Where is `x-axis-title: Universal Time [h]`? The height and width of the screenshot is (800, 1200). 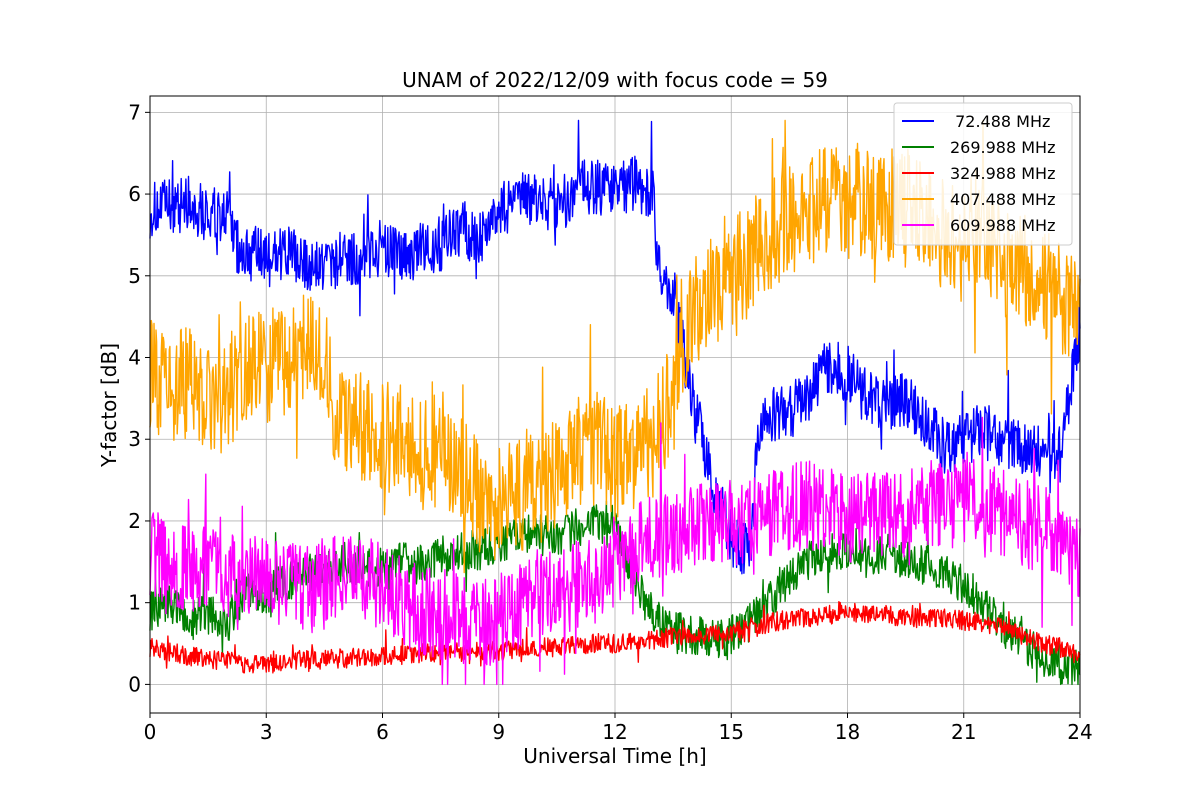
x-axis-title: Universal Time [h] is located at coordinates (614, 756).